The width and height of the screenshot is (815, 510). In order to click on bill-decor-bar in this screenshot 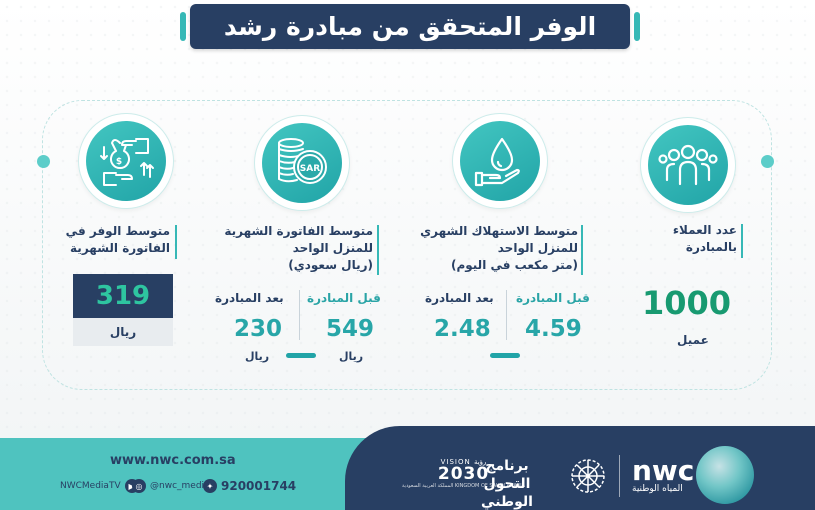, I will do `click(301, 355)`.